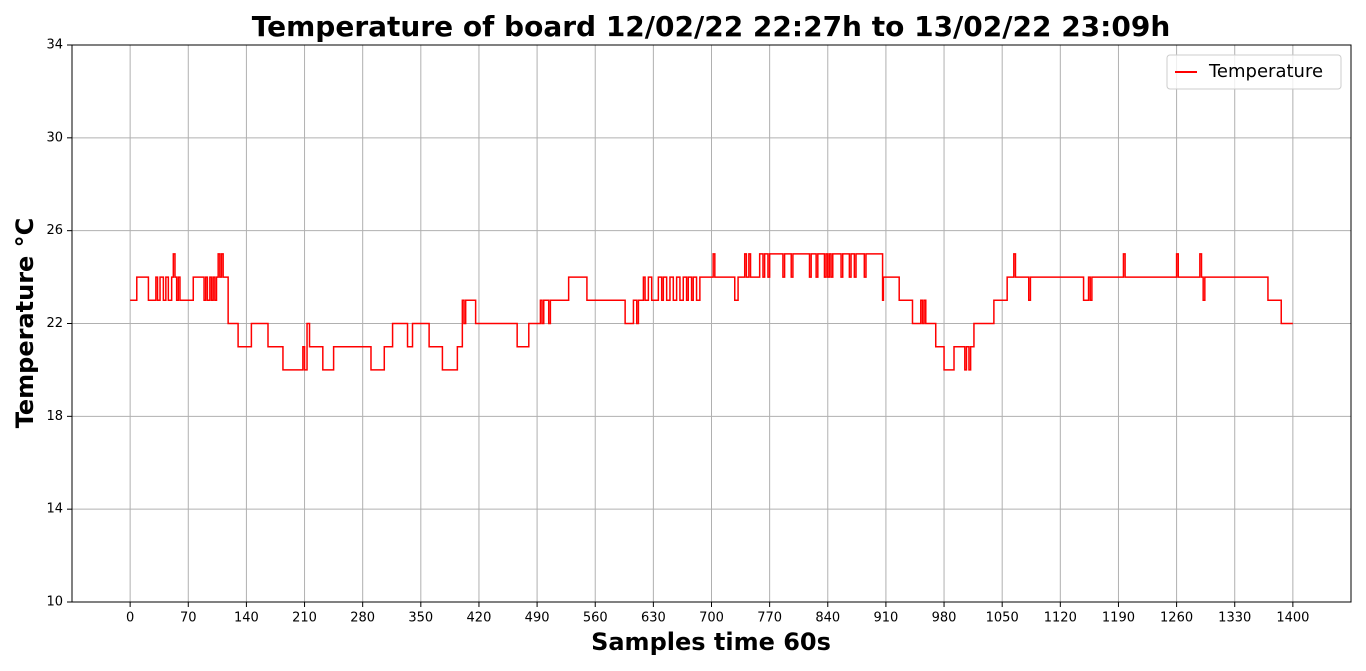 Image resolution: width=1366 pixels, height=671 pixels. I want to click on x-tick-label: 350, so click(420, 618).